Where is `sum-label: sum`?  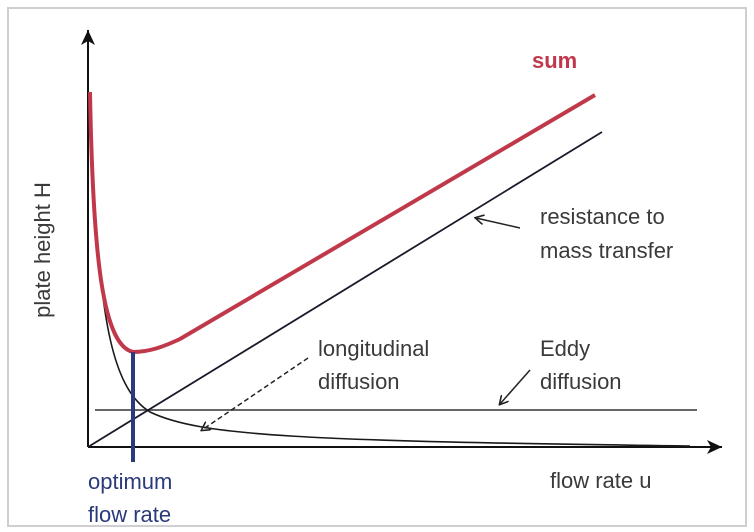
sum-label: sum is located at coordinates (554, 60).